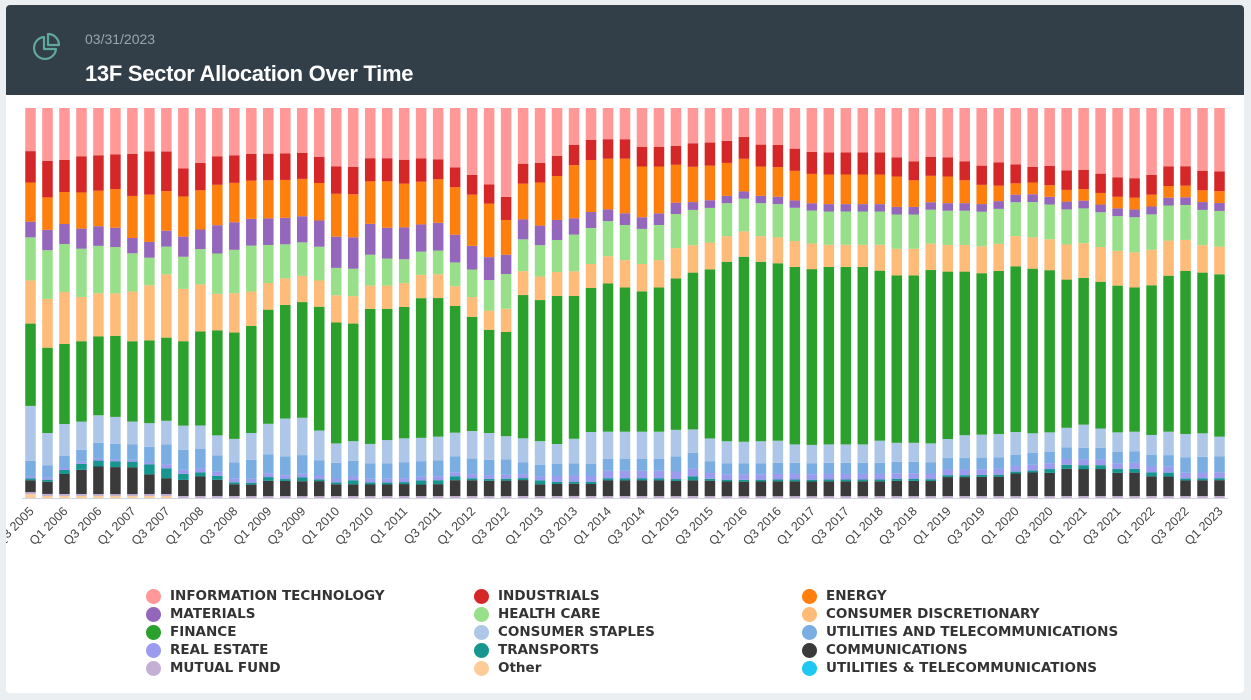  Describe the element at coordinates (115, 303) in the screenshot. I see `bar-group-q4-2006` at that location.